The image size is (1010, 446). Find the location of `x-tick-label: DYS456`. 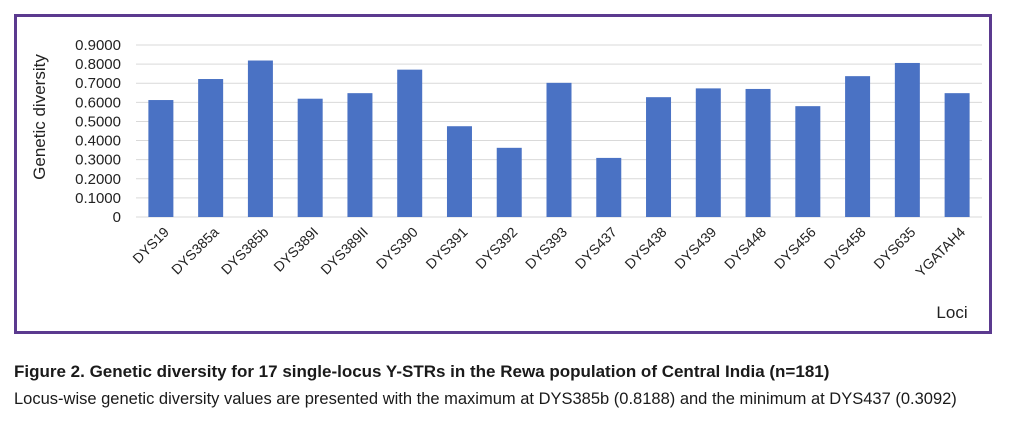

x-tick-label: DYS456 is located at coordinates (795, 248).